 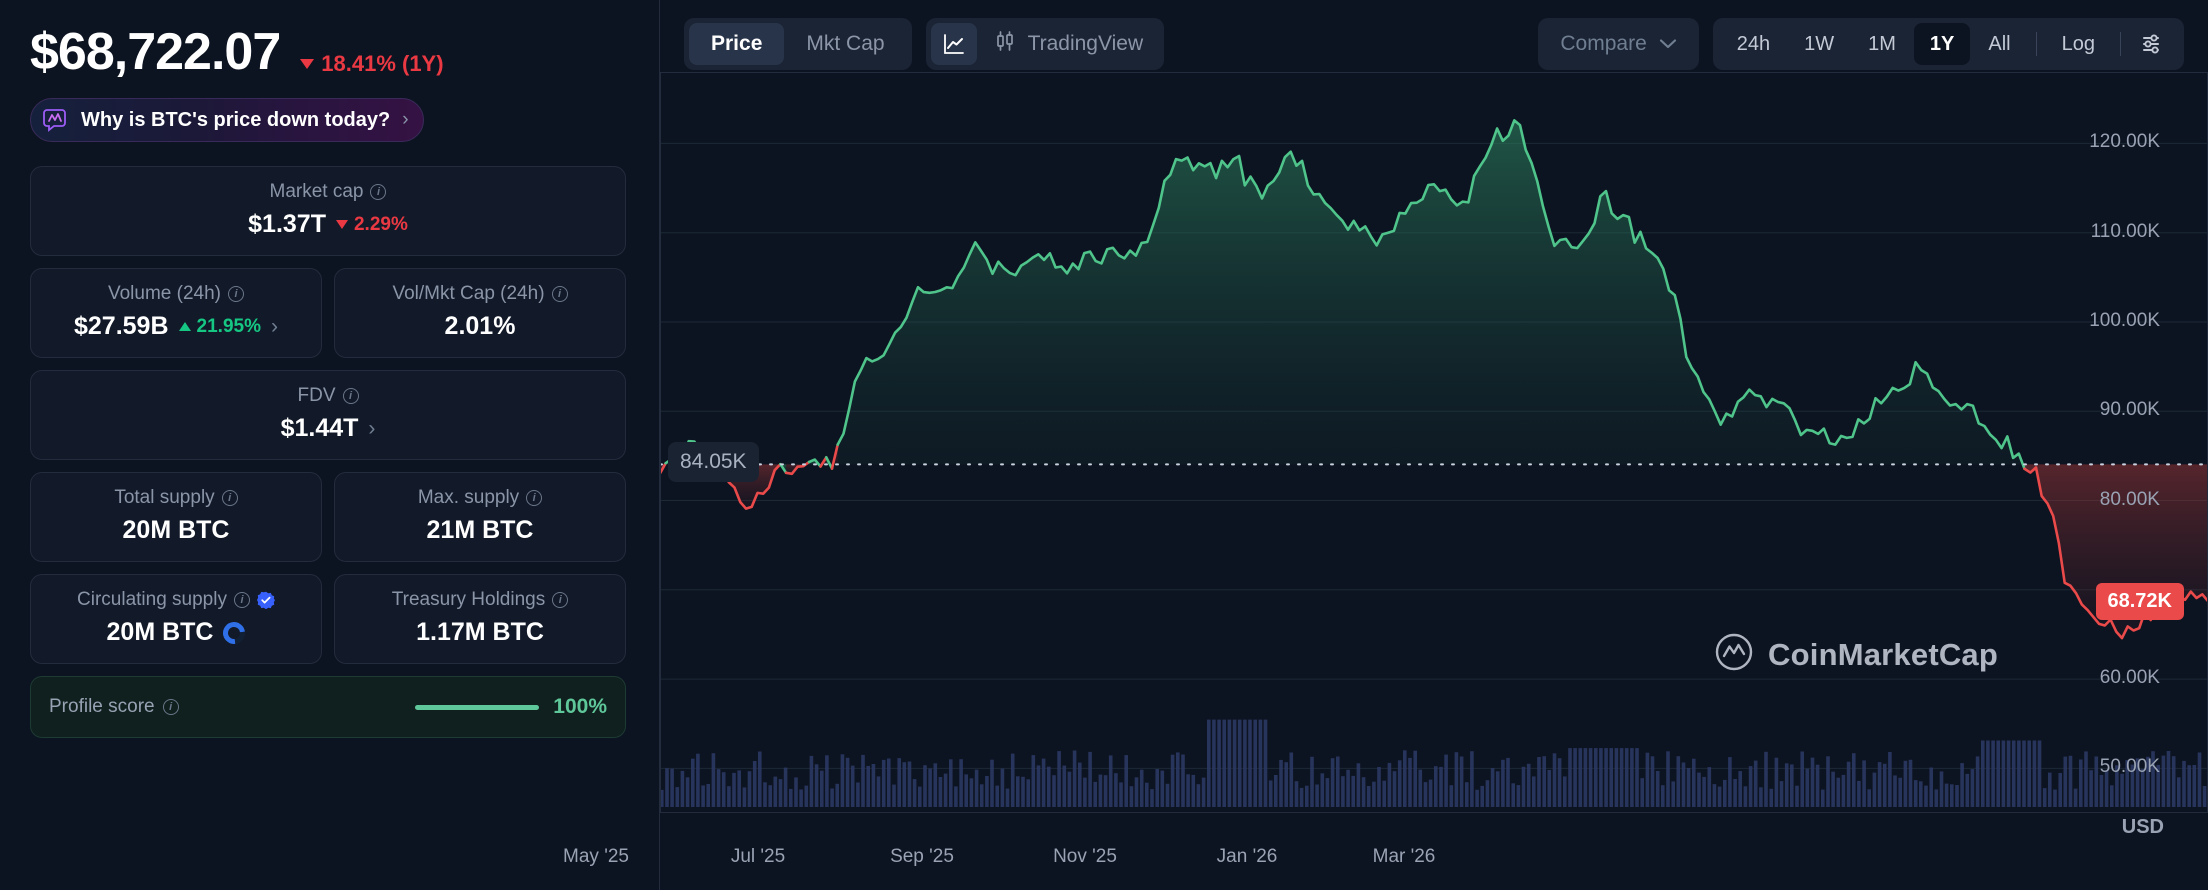 I want to click on x-axis-tick: Nov '25, so click(x=1085, y=856).